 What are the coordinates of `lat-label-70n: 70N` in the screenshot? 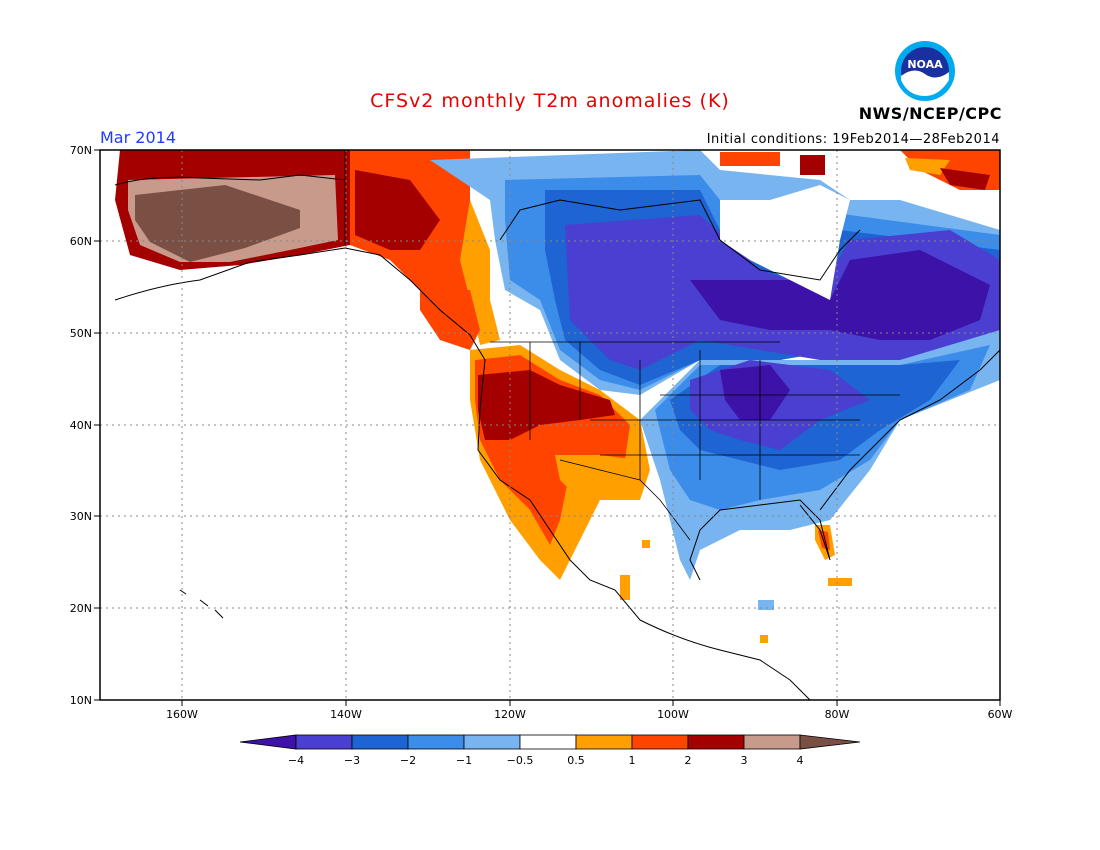 It's located at (81, 150).